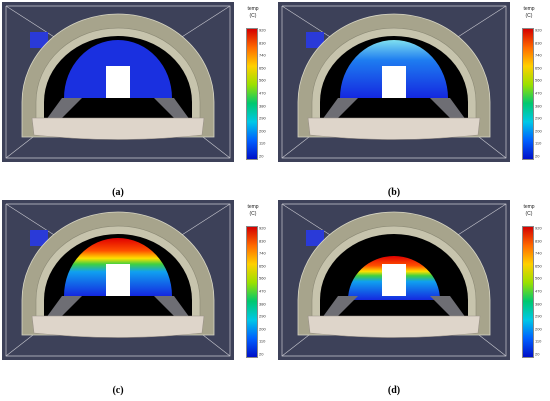 This screenshot has height=401, width=550. I want to click on panel-label: (b), so click(394, 192).